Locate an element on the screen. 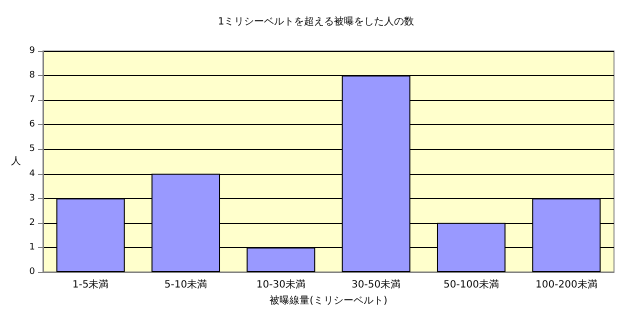  chart-title: 1ミリシーベルトを超える被曝をした人の数 is located at coordinates (316, 22).